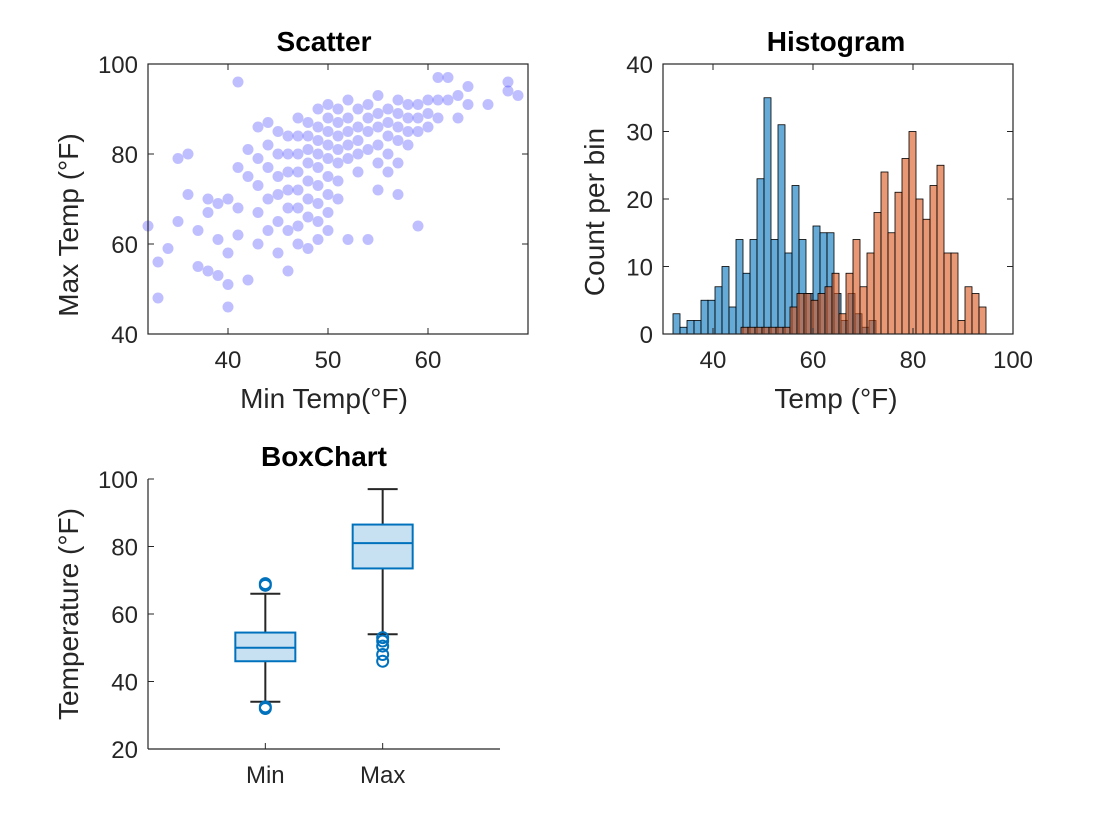 This screenshot has height=840, width=1120. What do you see at coordinates (829, 216) in the screenshot?
I see `histogram-bars` at bounding box center [829, 216].